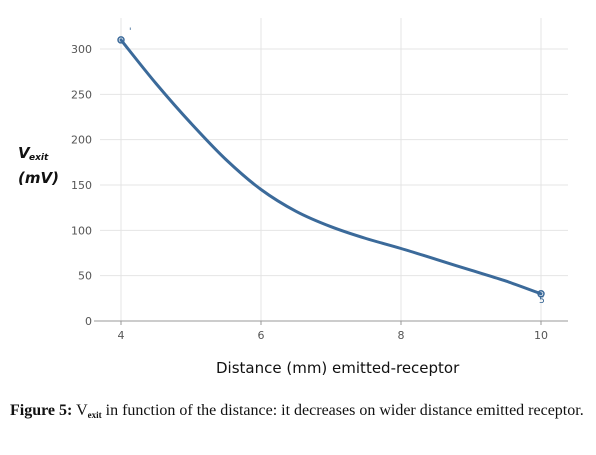 The width and height of the screenshot is (596, 455). Describe the element at coordinates (331, 322) in the screenshot. I see `axes` at that location.